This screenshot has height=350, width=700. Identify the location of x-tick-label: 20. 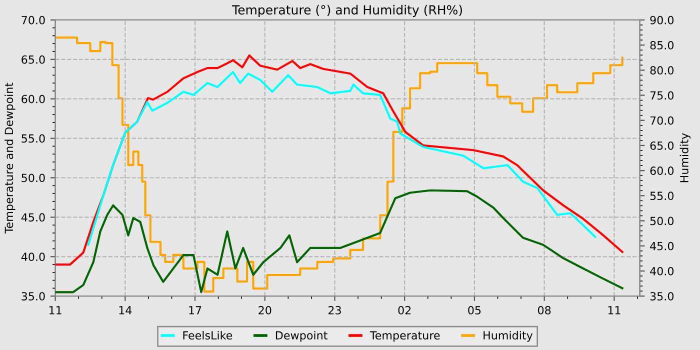
(265, 310).